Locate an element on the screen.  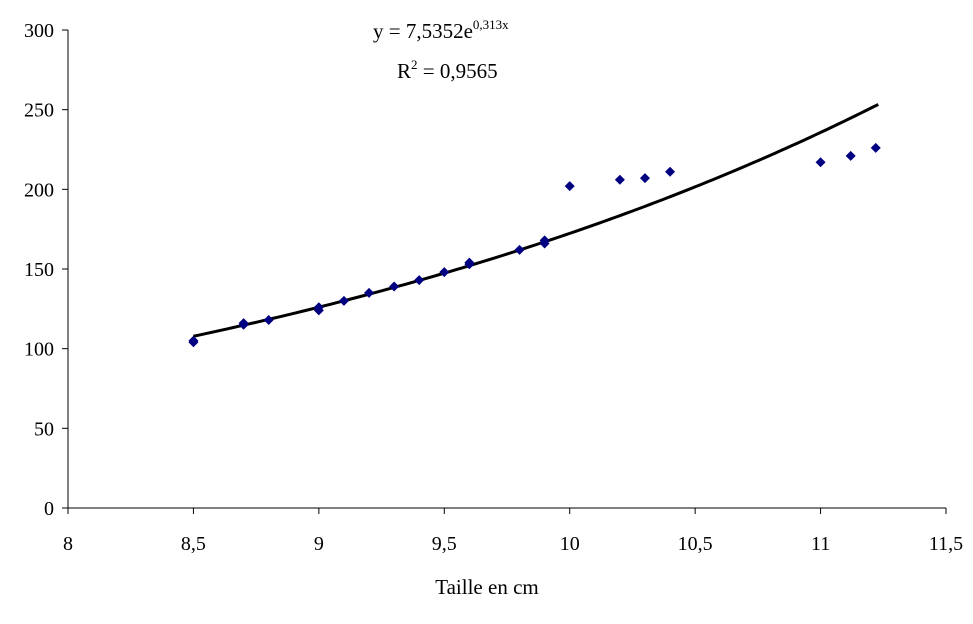
x-tick-label: 10,5 is located at coordinates (695, 544).